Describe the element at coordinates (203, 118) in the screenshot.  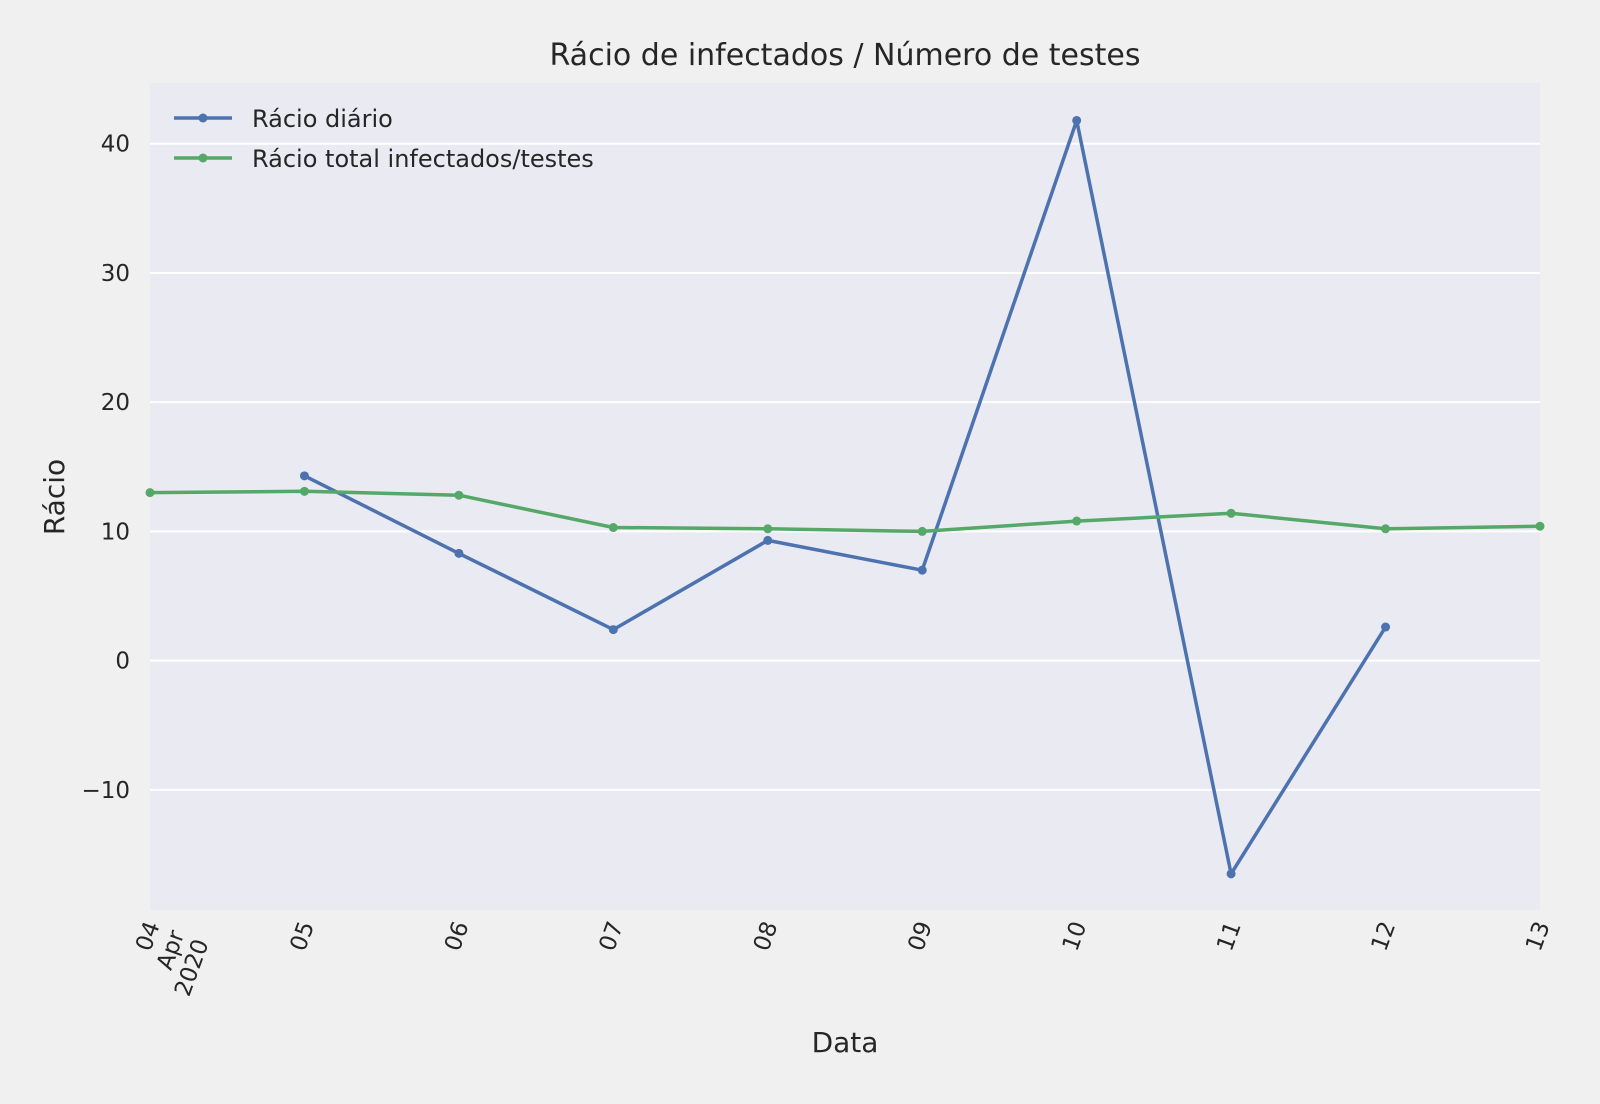
I see `legend-marker-racio-diario` at that location.